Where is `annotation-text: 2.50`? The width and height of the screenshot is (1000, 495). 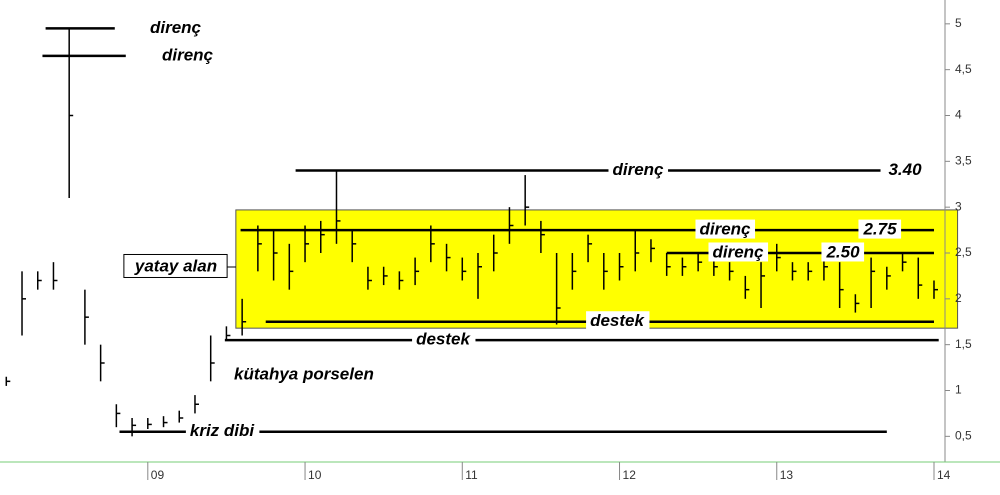 annotation-text: 2.50 is located at coordinates (842, 251).